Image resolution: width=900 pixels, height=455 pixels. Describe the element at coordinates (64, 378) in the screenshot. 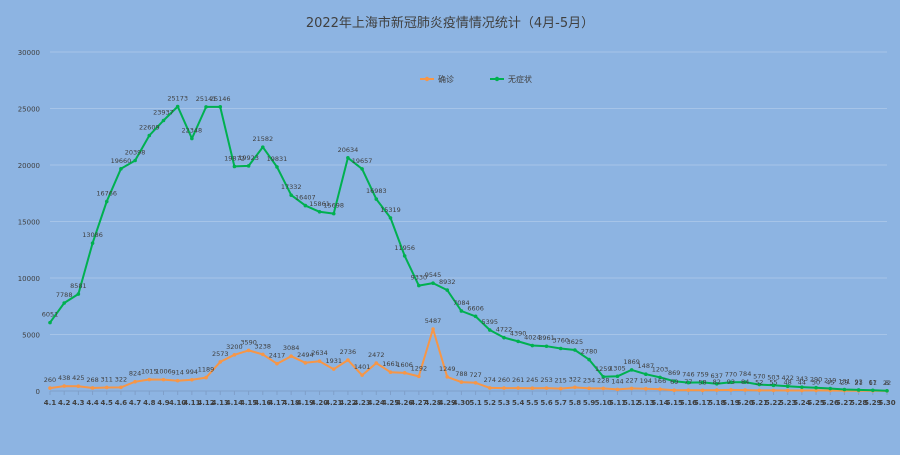

I see `data-label: 438` at that location.